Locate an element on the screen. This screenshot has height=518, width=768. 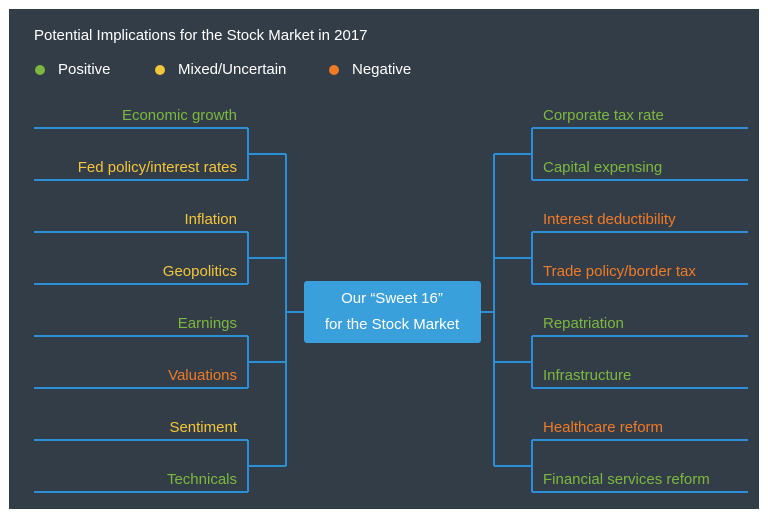
item-label: Corporate tax rate is located at coordinates (603, 115).